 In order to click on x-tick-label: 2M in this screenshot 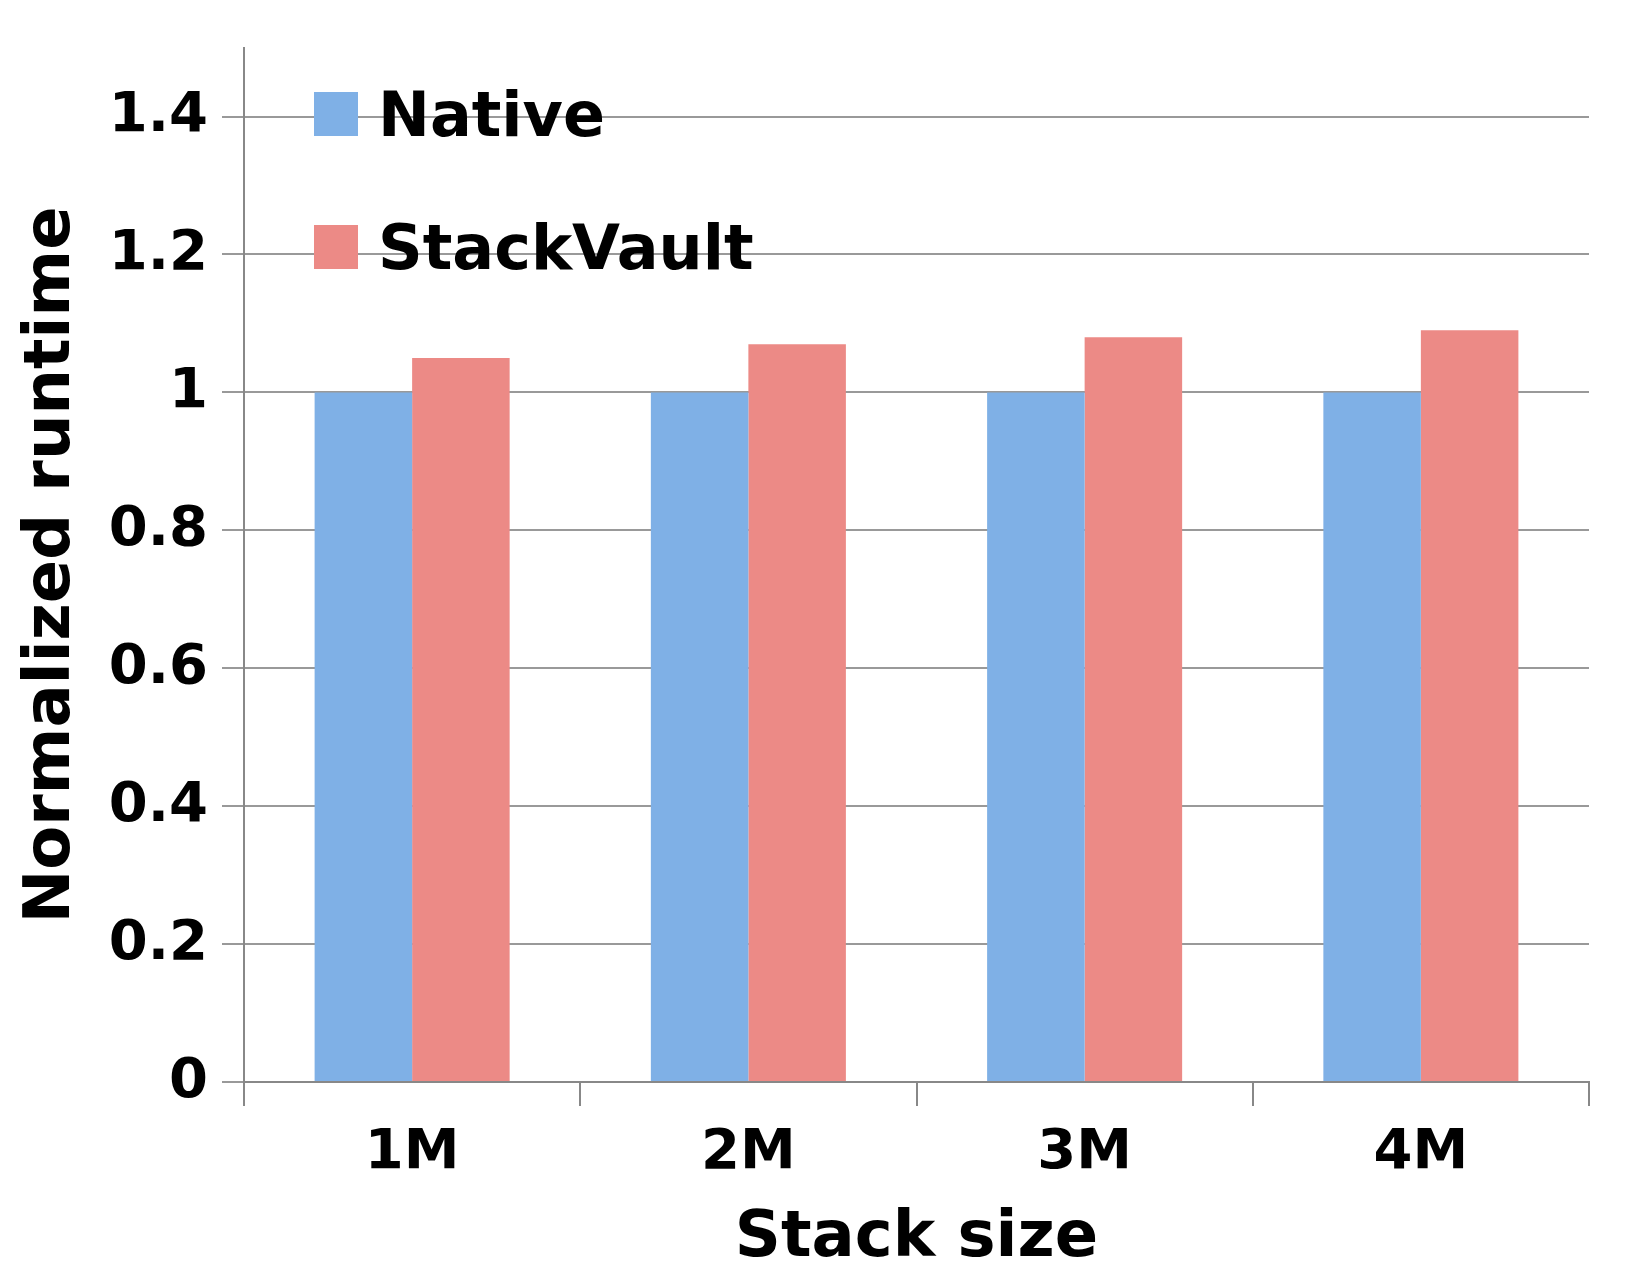, I will do `click(748, 1149)`.